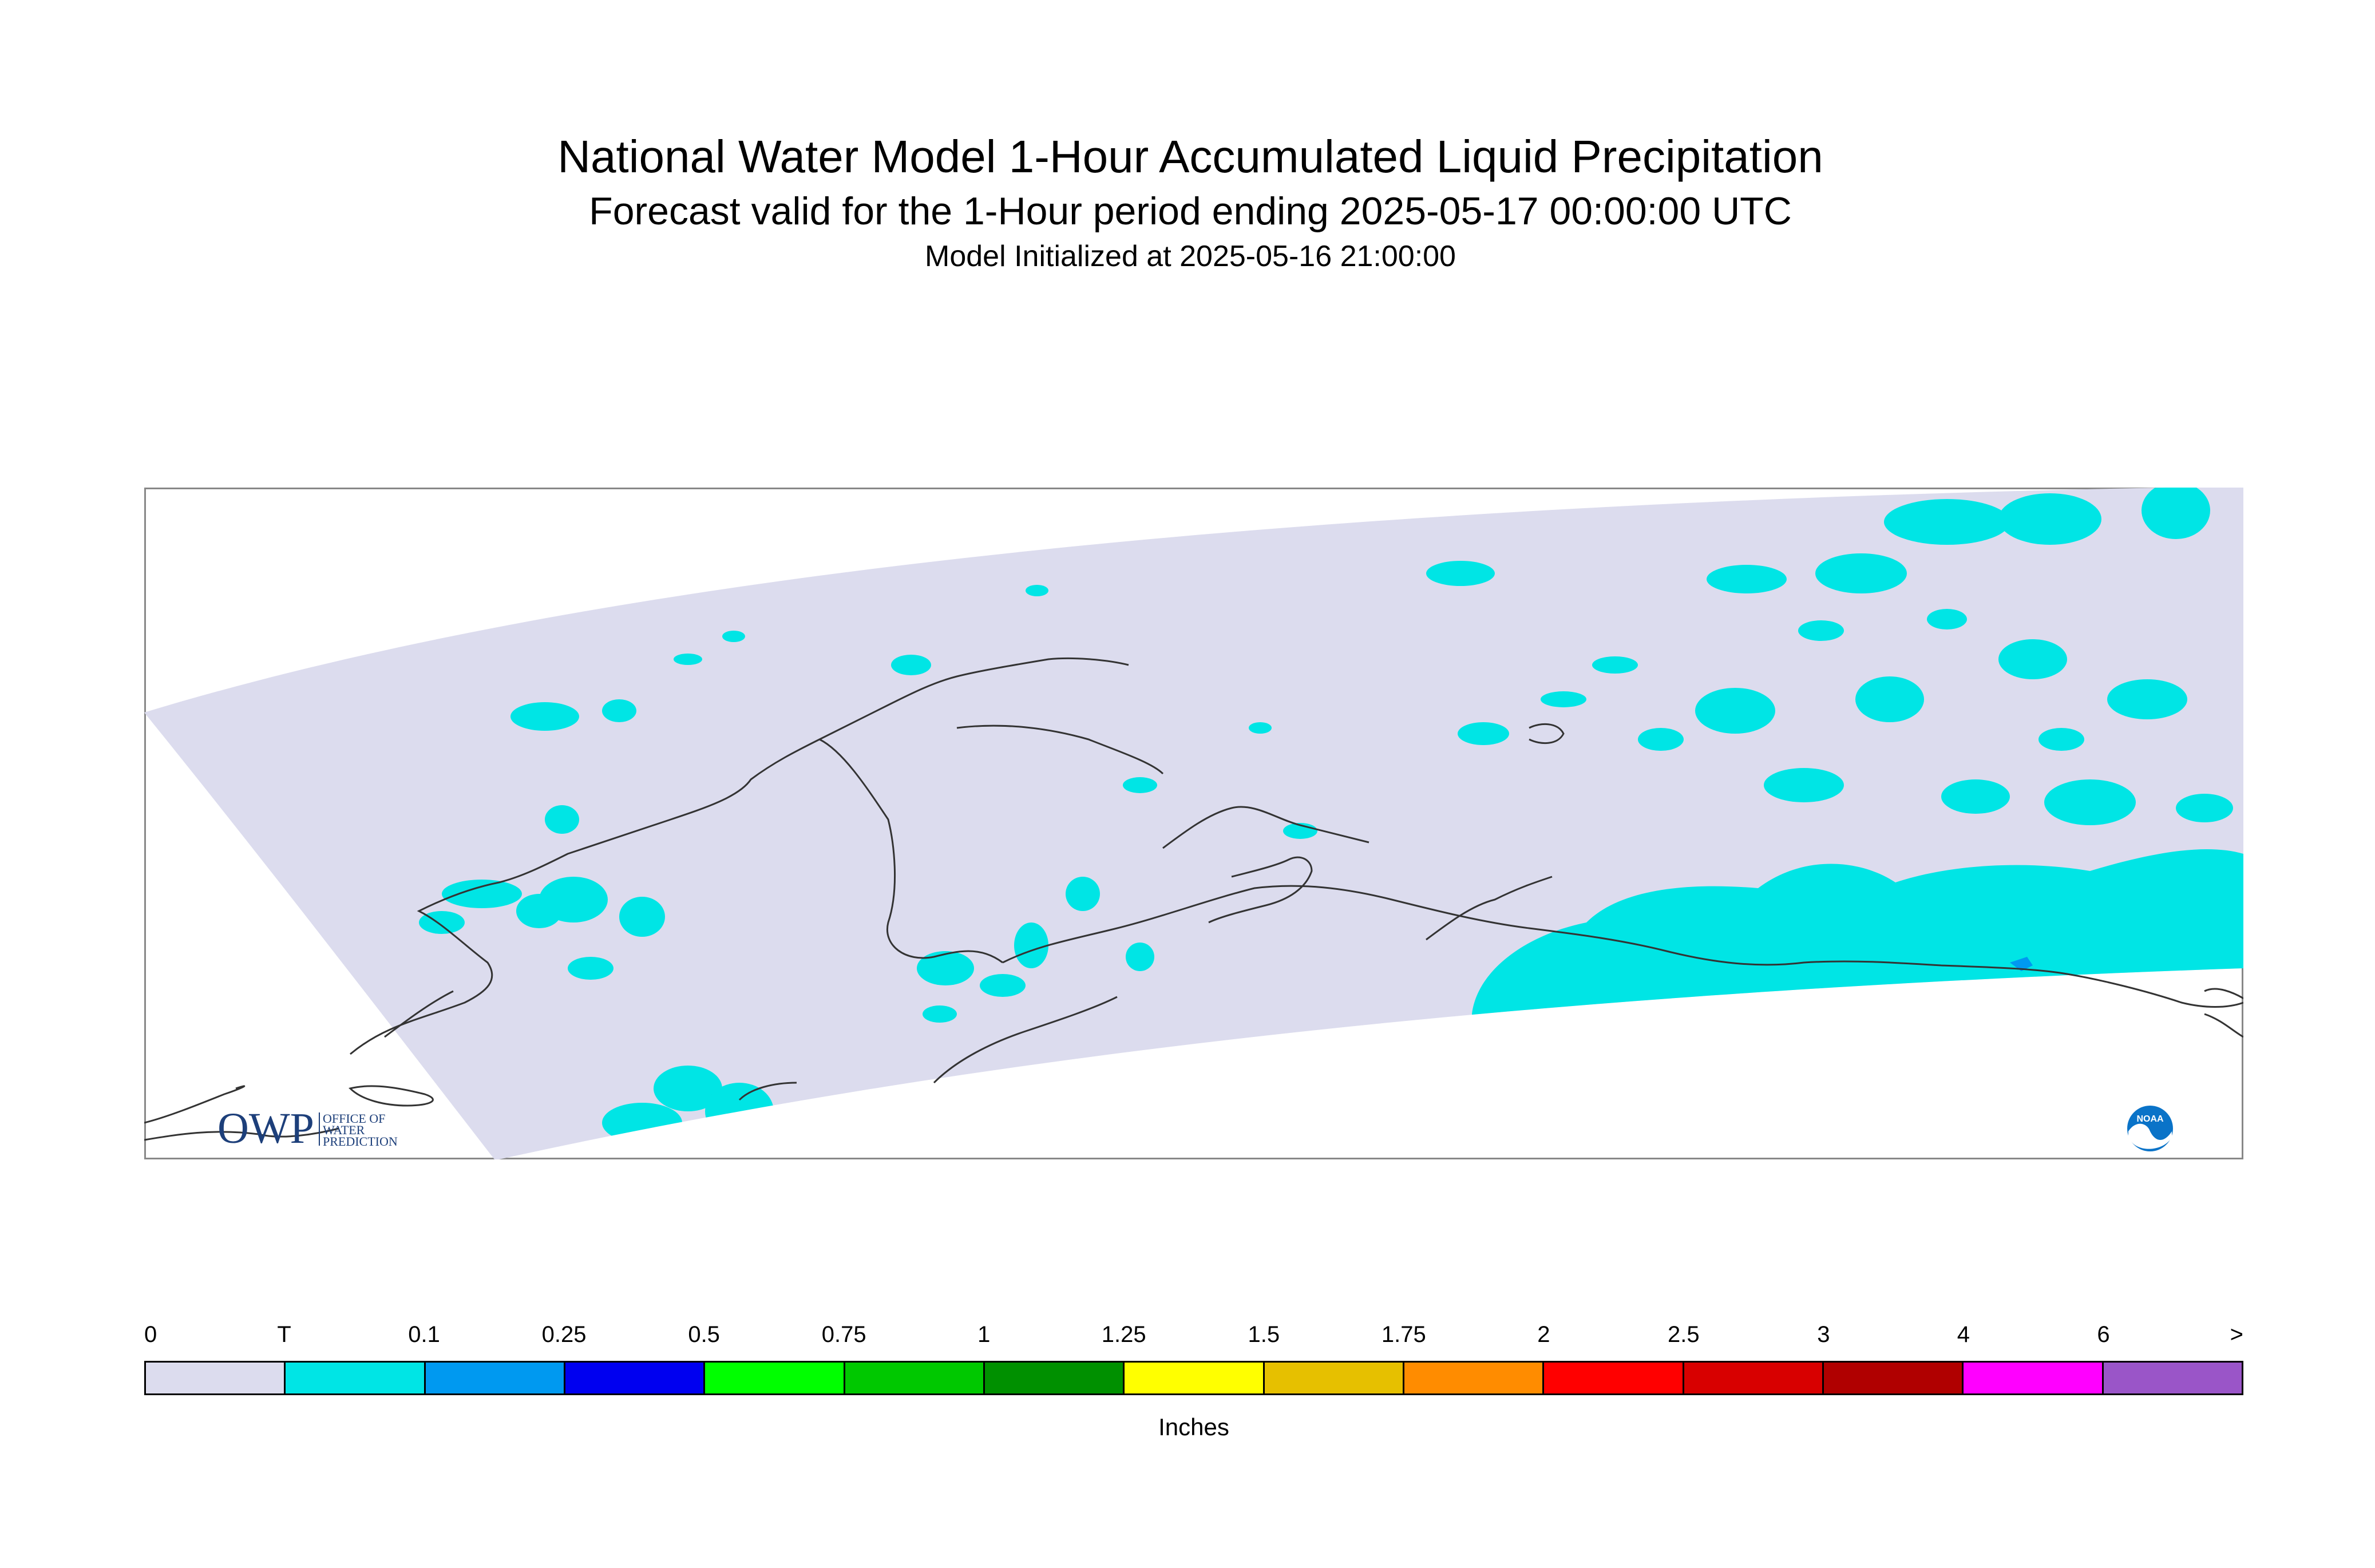 The image size is (2375, 1568). Describe the element at coordinates (1964, 1334) in the screenshot. I see `legend-label: 4` at that location.